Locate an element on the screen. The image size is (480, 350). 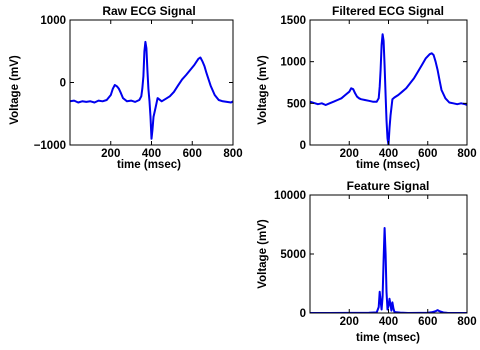
raw-ecg-x-tick-label: 200 is located at coordinates (110, 154).